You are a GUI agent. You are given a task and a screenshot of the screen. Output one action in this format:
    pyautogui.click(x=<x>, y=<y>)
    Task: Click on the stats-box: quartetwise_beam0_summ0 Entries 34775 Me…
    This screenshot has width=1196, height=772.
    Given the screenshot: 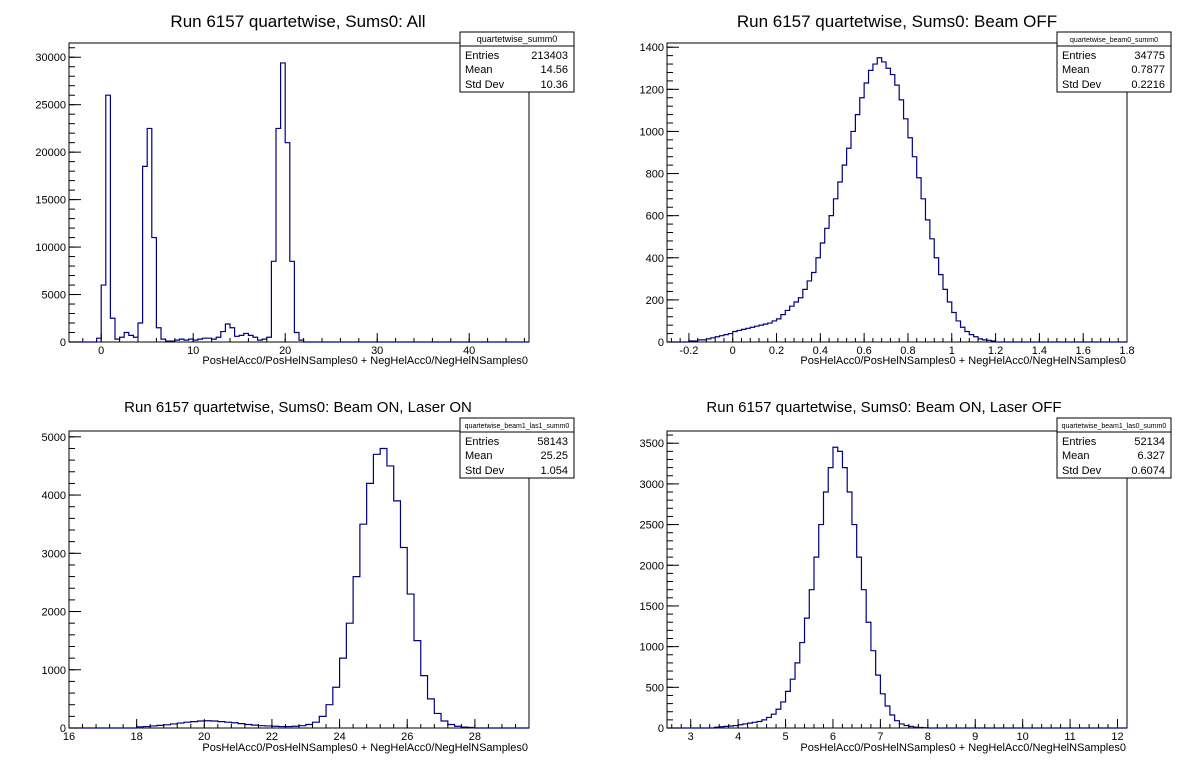 What is the action you would take?
    pyautogui.click(x=1114, y=62)
    